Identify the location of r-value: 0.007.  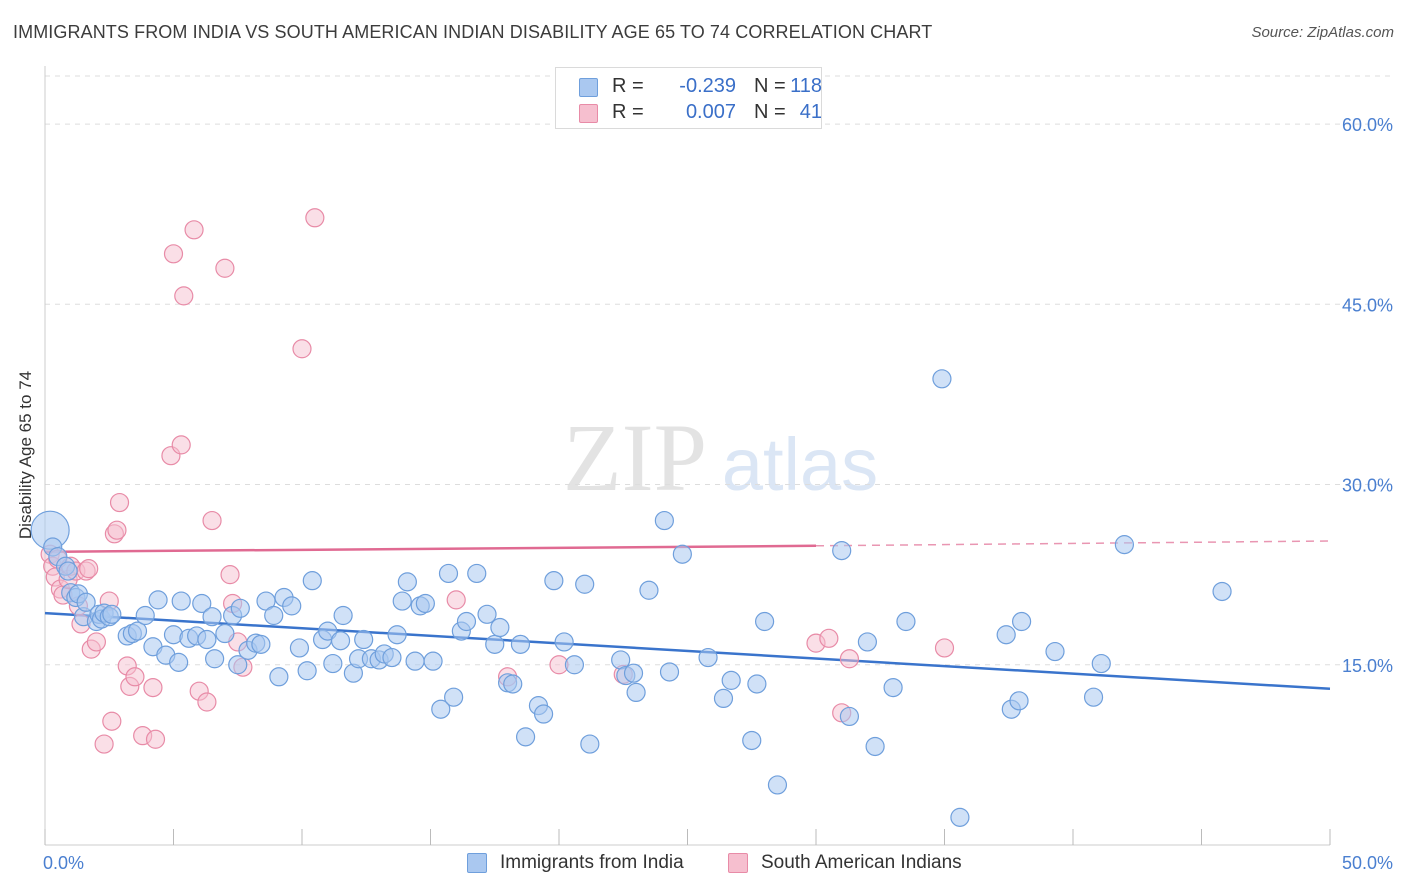
(710, 112).